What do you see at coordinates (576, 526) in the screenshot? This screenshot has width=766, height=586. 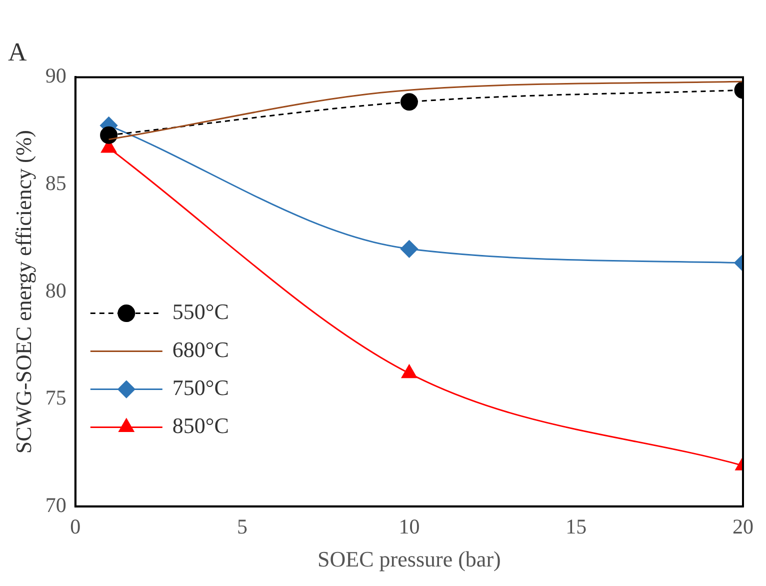 I see `x-tick-label: 15` at bounding box center [576, 526].